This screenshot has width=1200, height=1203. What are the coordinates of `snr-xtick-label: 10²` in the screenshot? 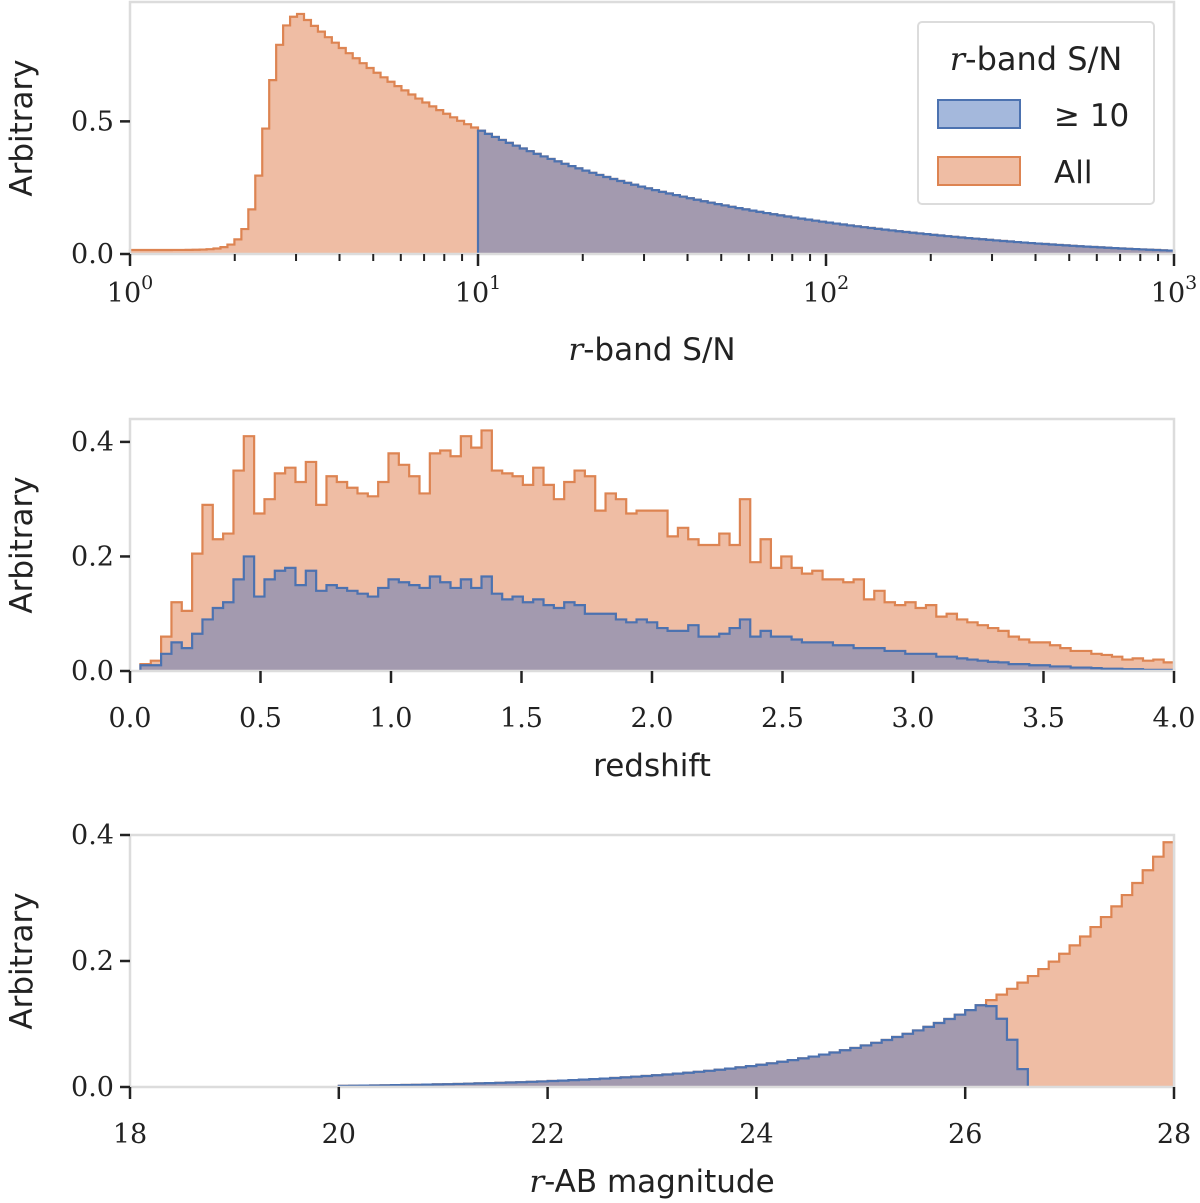 It's located at (826, 290).